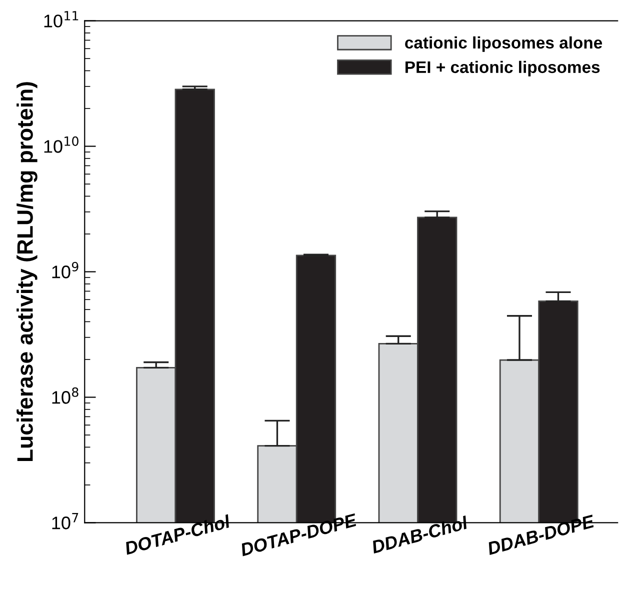  What do you see at coordinates (61, 144) in the screenshot?
I see `y-tick-label: 10$^{10}$` at bounding box center [61, 144].